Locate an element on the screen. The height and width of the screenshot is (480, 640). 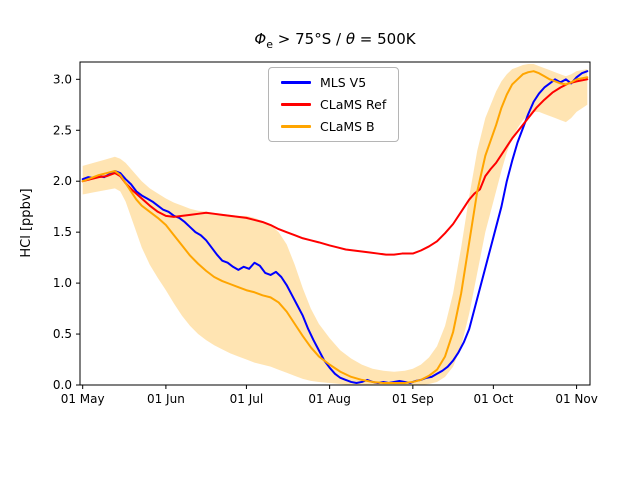
legend-item-clams-ref: CLaMS Ref is located at coordinates (333, 104).